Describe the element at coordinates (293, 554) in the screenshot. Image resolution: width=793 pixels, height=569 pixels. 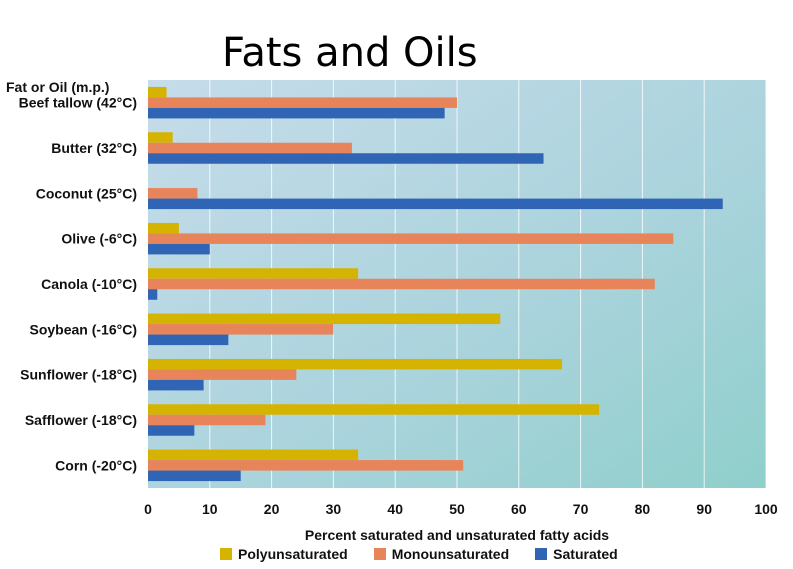
I see `legend-label: Polyunsaturated` at that location.